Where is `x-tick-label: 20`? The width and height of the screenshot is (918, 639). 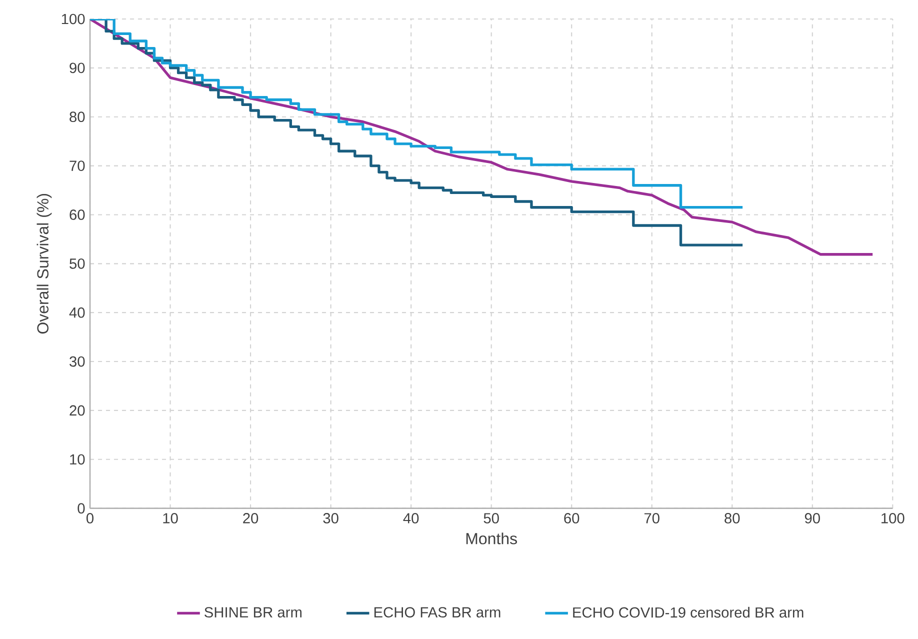 x-tick-label: 20 is located at coordinates (250, 518).